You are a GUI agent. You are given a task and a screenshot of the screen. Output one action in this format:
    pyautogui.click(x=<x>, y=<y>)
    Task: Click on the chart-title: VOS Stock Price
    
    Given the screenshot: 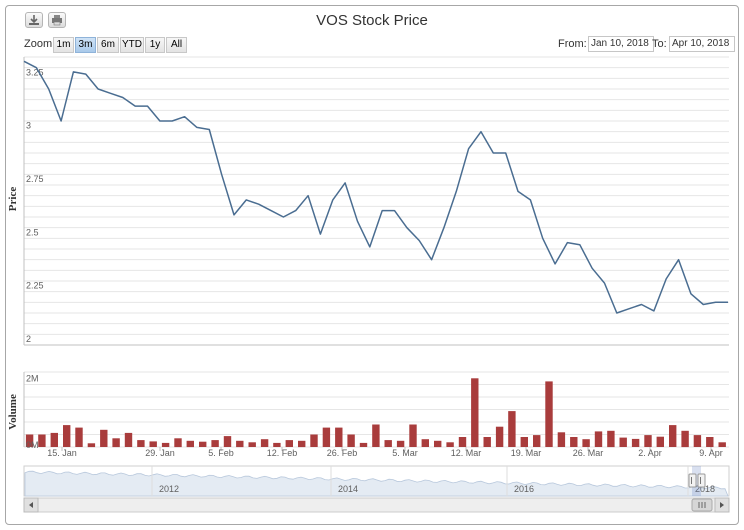 What is the action you would take?
    pyautogui.click(x=372, y=20)
    